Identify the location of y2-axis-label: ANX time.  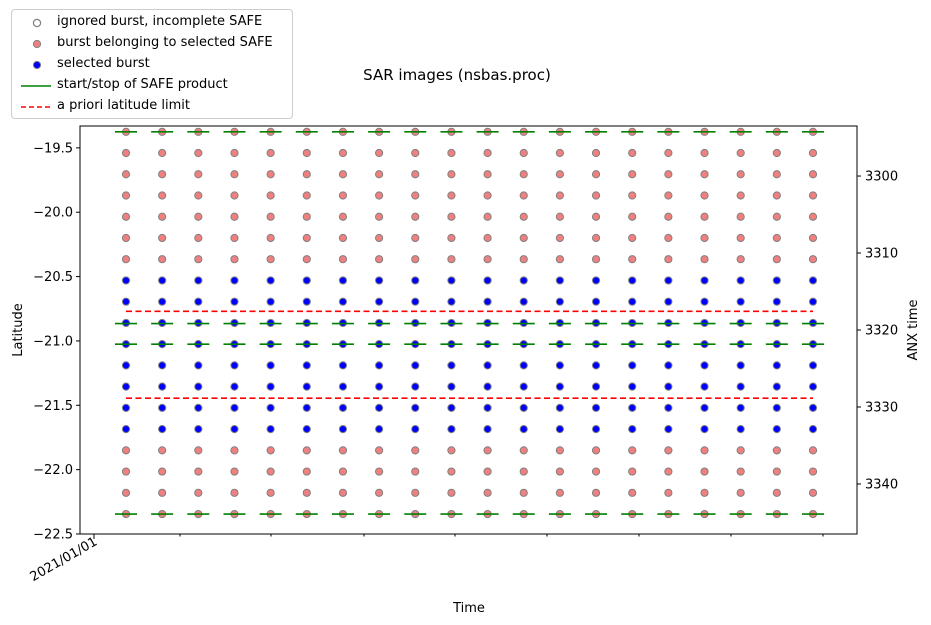
(913, 329).